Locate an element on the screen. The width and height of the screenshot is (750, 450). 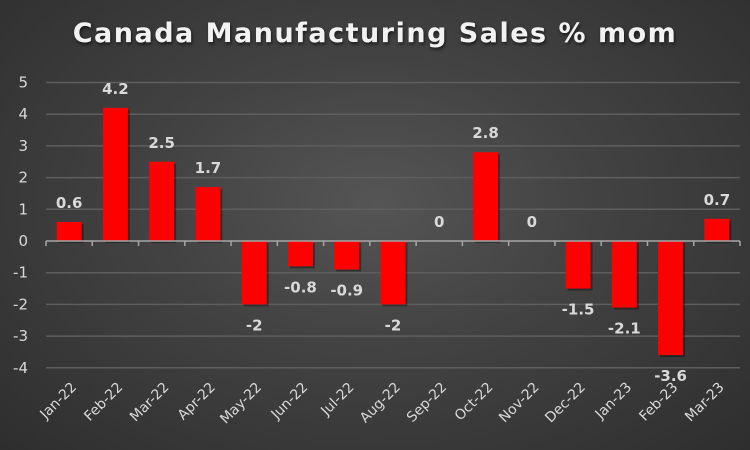
x-tick-label: Jan-23 is located at coordinates (613, 401).